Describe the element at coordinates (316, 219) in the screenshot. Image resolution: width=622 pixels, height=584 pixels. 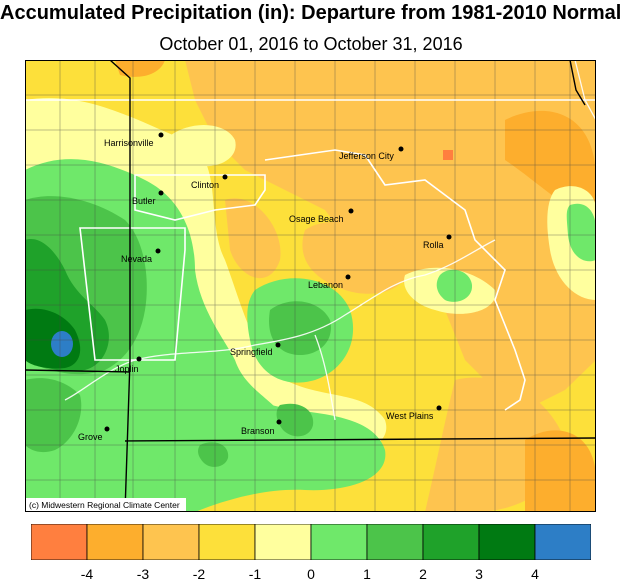
I see `city-label: Osage Beach` at that location.